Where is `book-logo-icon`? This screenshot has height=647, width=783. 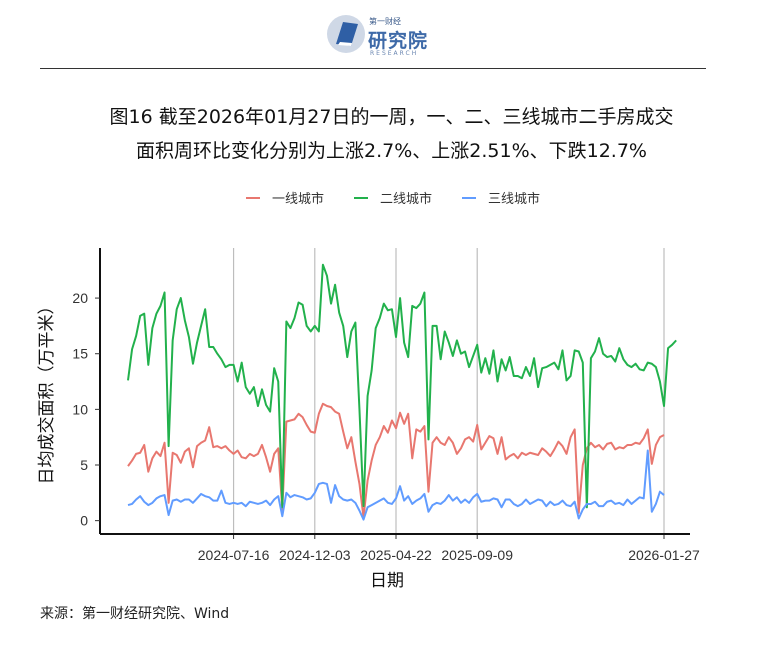 book-logo-icon is located at coordinates (346, 34).